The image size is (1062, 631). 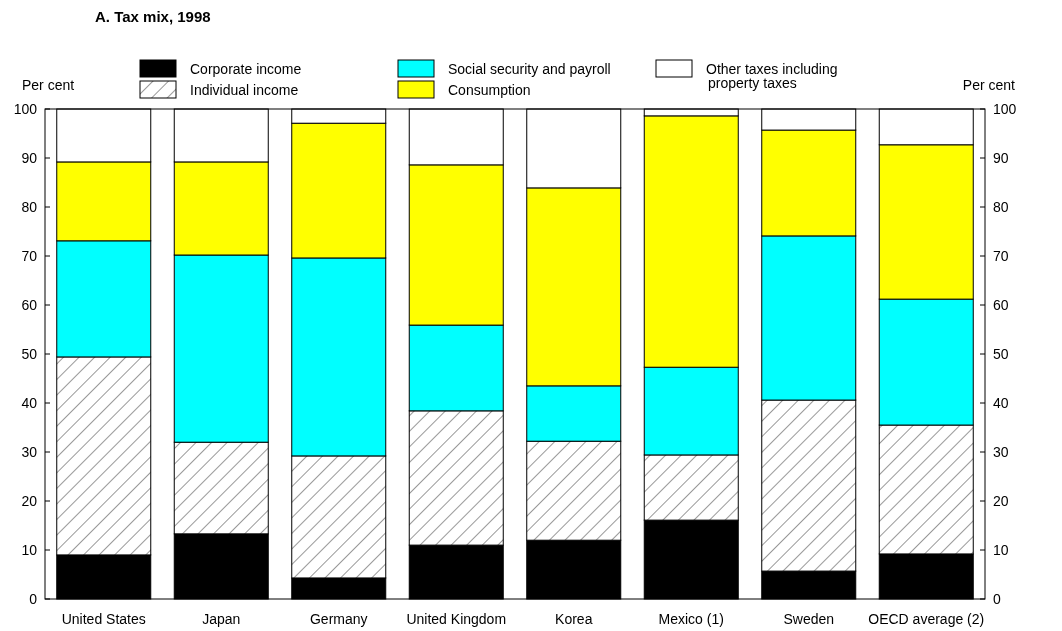 I want to click on x-tick-label: Mexico (1), so click(x=691, y=619).